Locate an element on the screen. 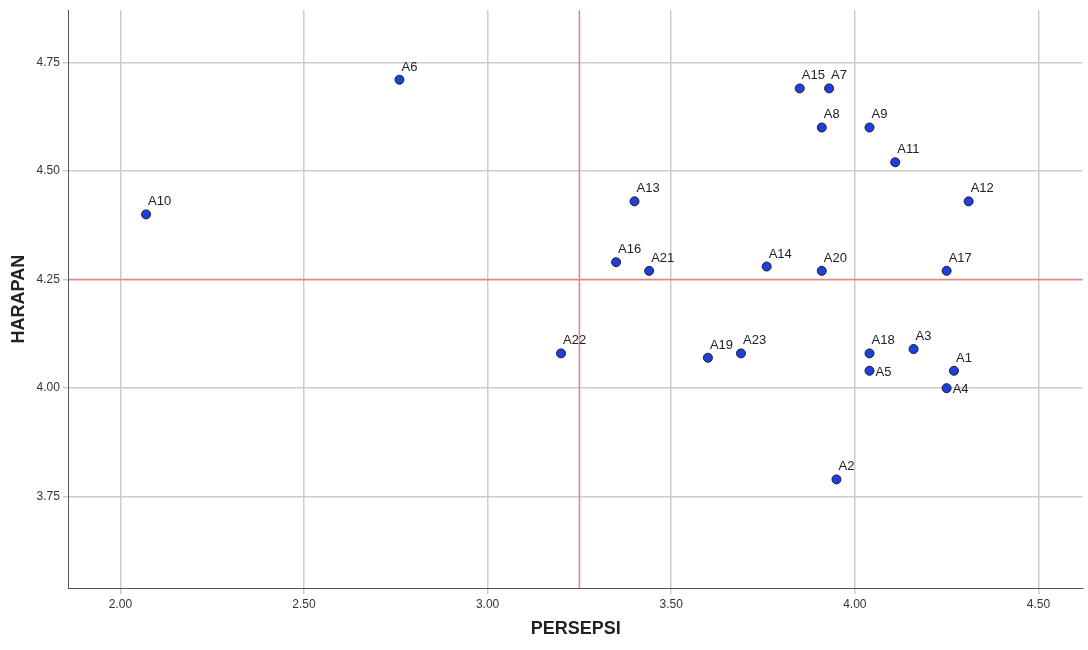 The image size is (1088, 650). y-tick-label: 4.50 is located at coordinates (48, 170).